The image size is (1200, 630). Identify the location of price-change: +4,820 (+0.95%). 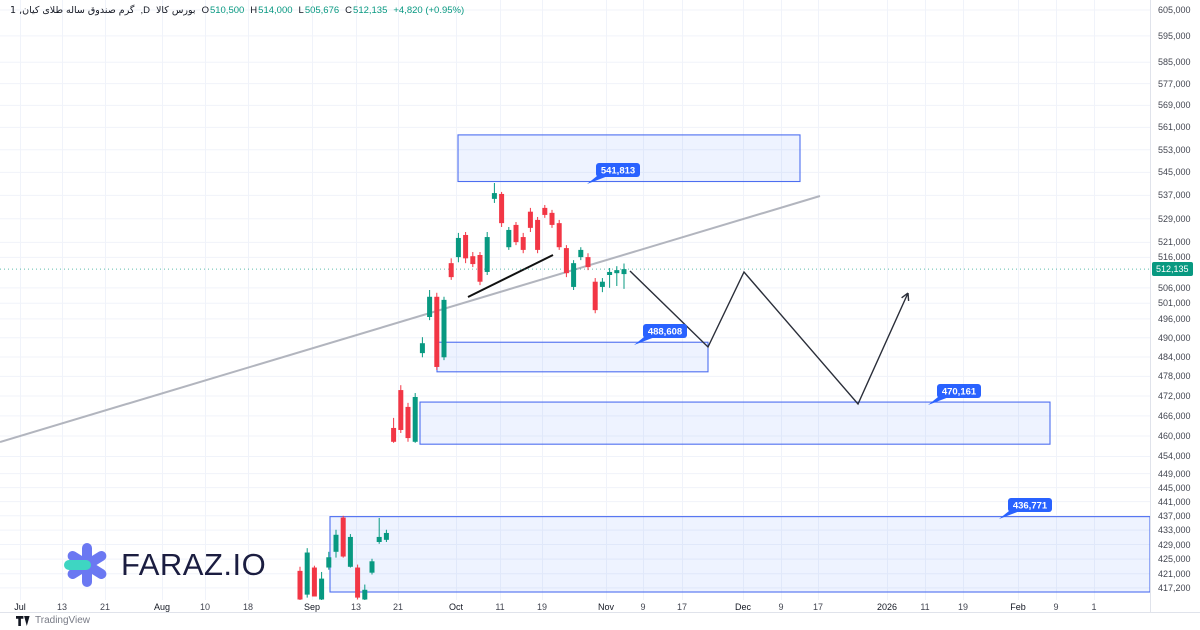
(429, 10).